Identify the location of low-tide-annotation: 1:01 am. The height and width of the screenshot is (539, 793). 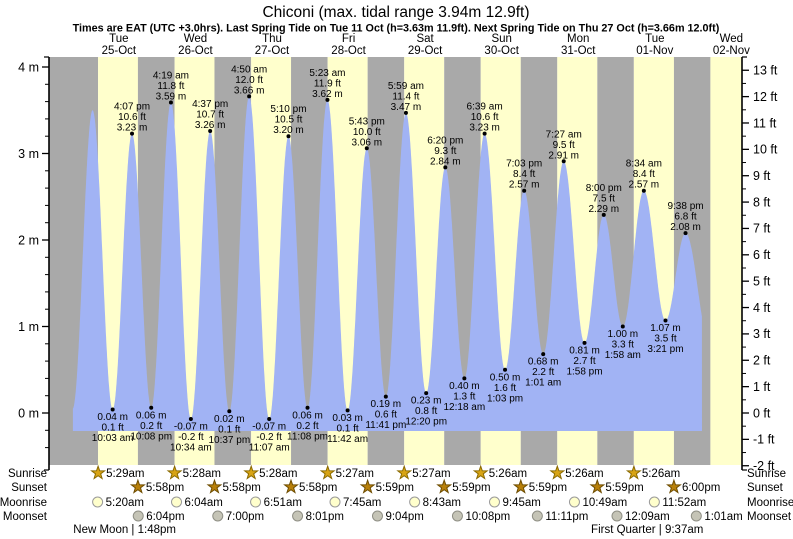
(543, 383).